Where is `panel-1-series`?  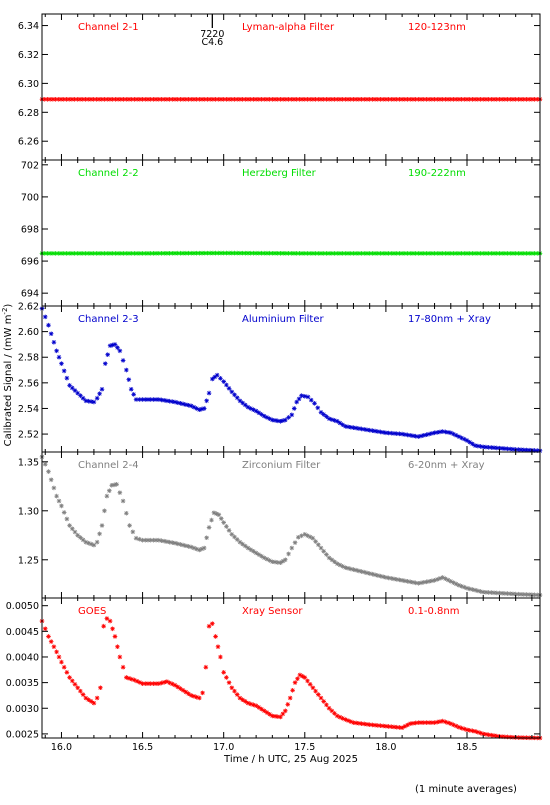
panel-1-series is located at coordinates (291, 99).